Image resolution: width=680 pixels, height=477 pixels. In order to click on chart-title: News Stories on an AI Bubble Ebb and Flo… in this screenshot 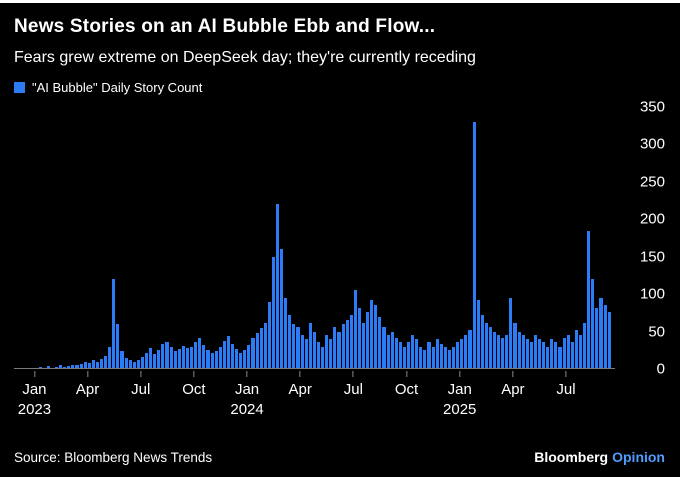, I will do `click(225, 26)`.